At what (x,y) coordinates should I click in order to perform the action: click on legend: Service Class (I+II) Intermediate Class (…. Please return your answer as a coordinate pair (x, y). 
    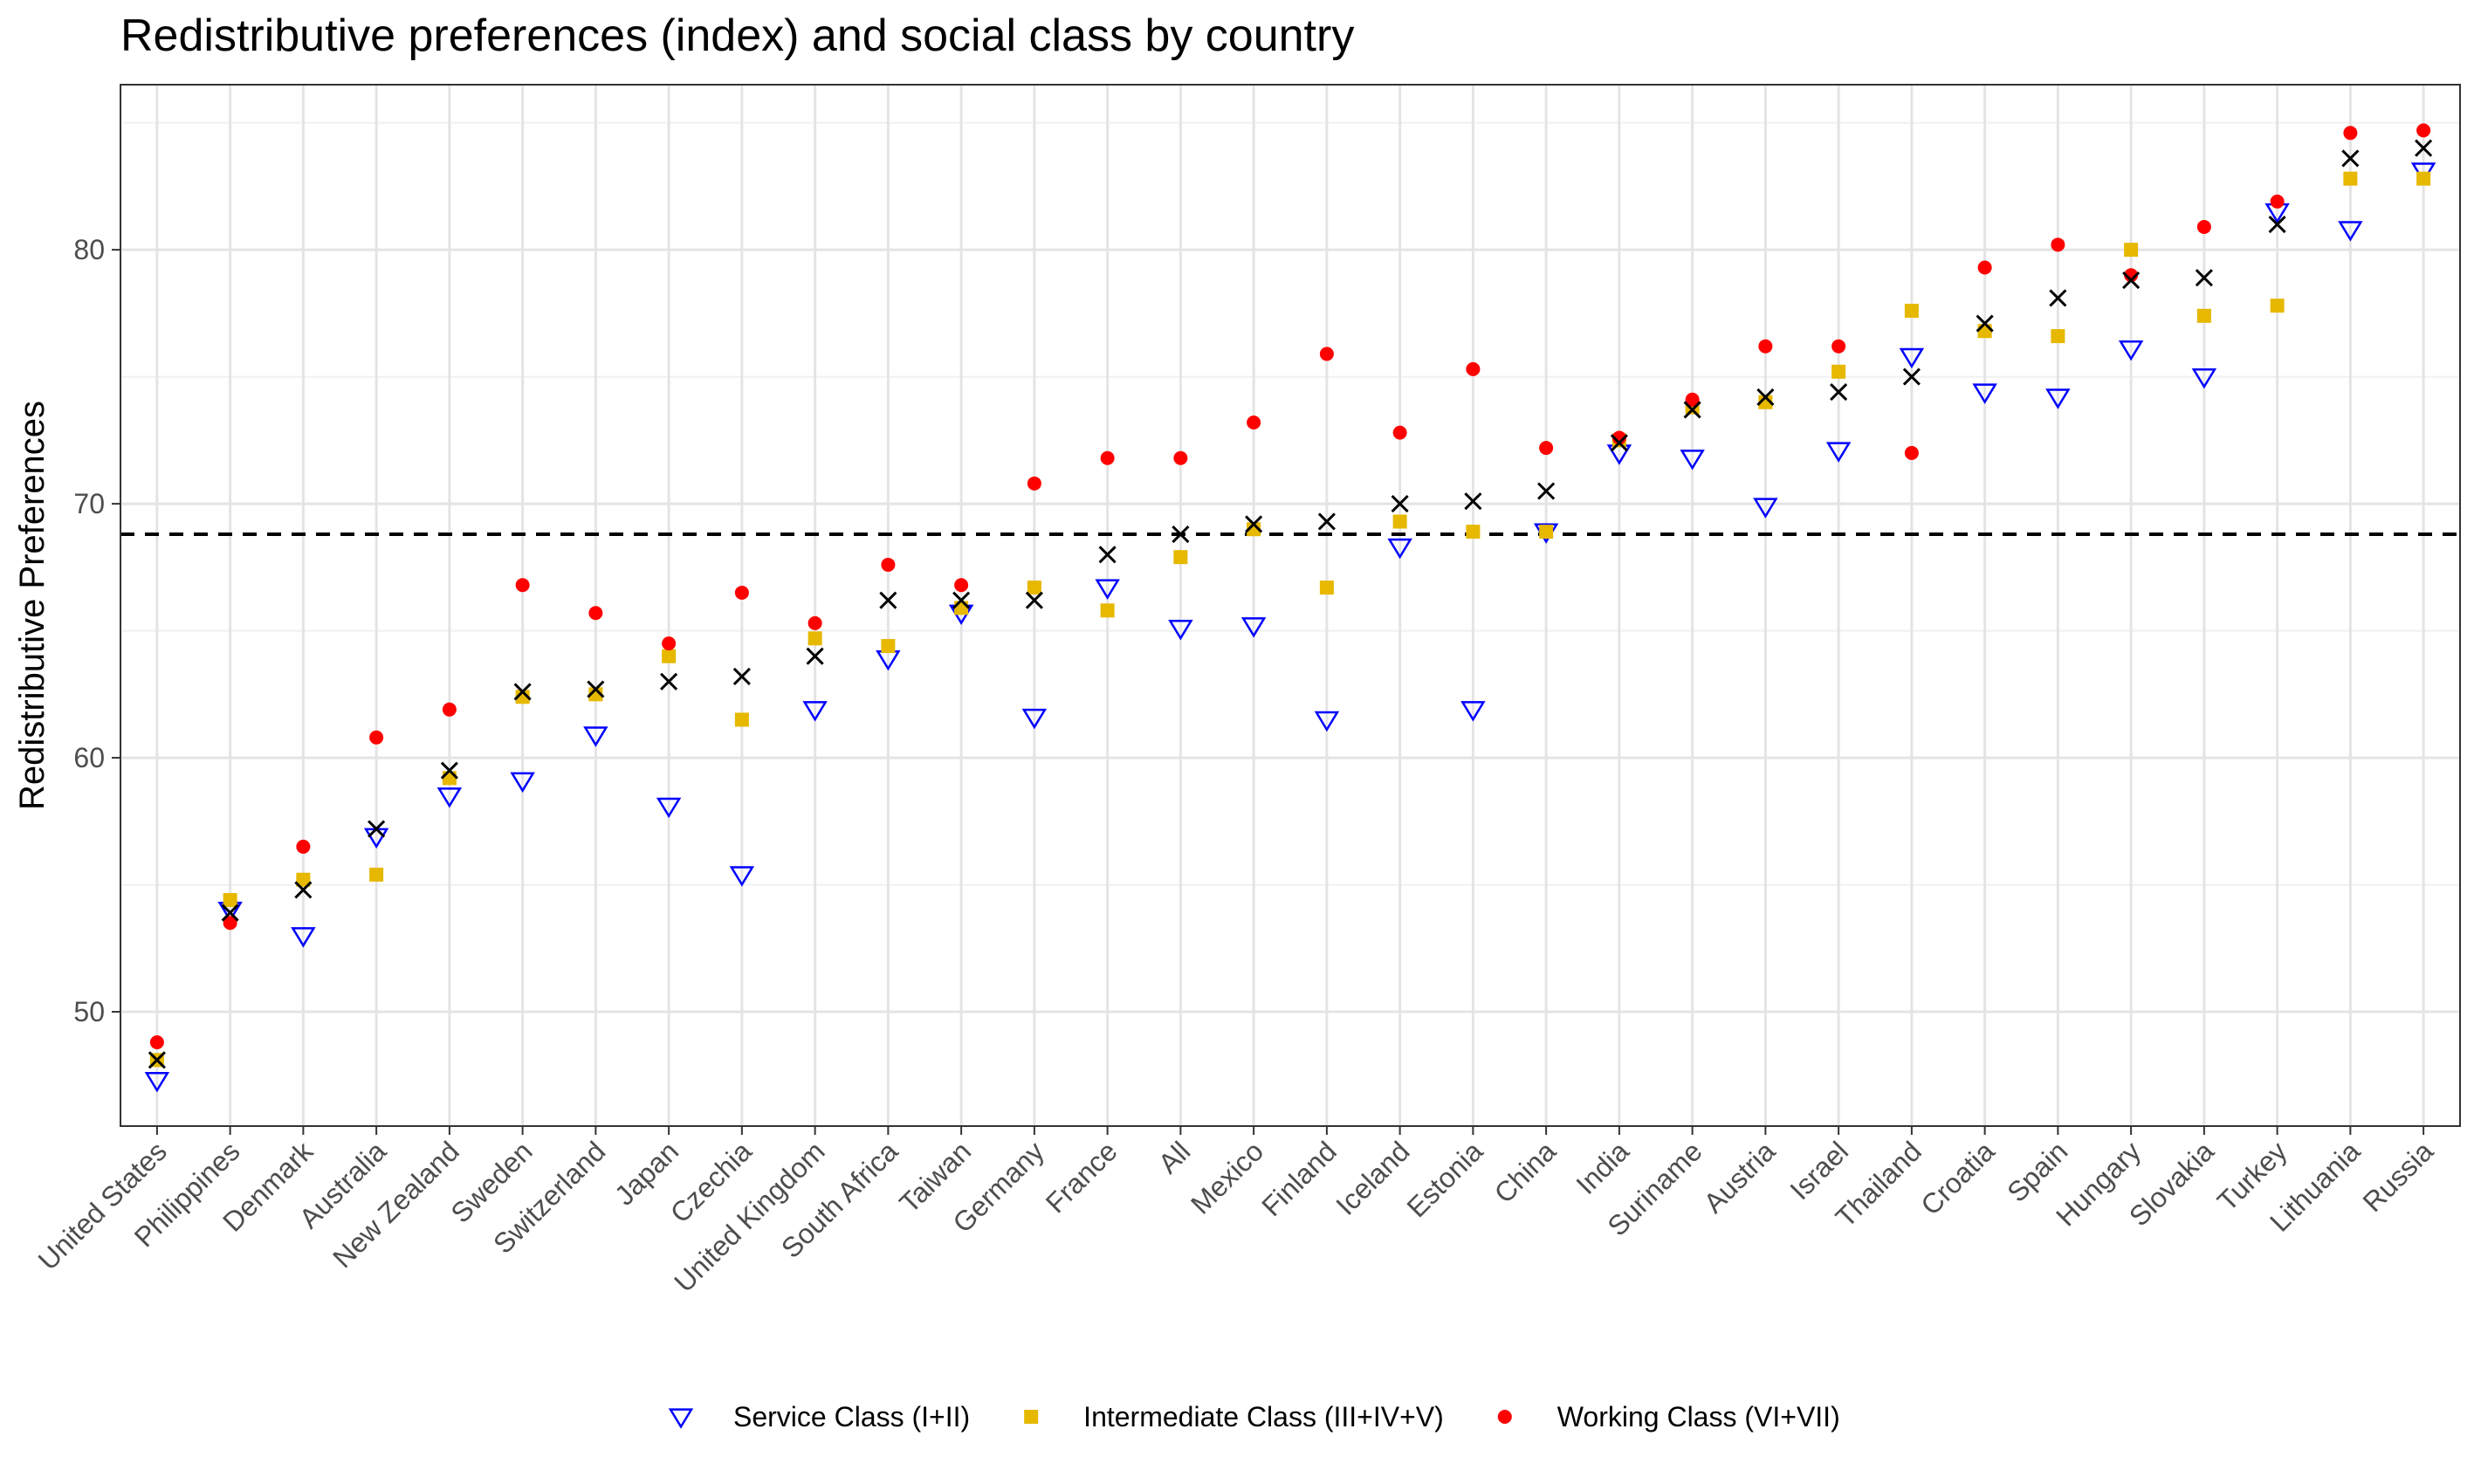
    Looking at the image, I should click on (1254, 1416).